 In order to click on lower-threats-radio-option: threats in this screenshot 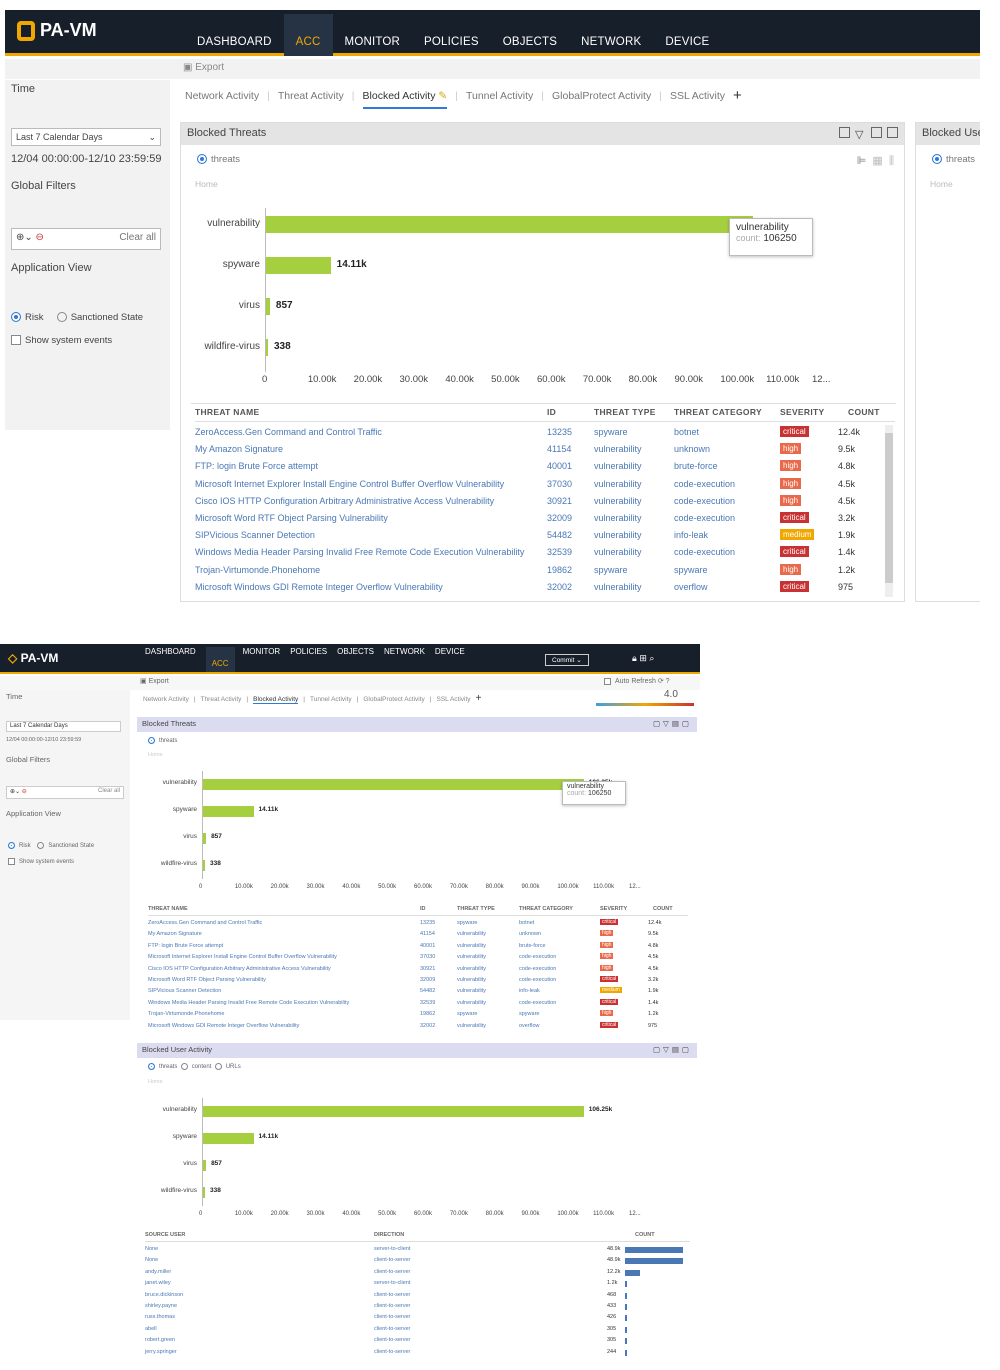, I will do `click(162, 740)`.